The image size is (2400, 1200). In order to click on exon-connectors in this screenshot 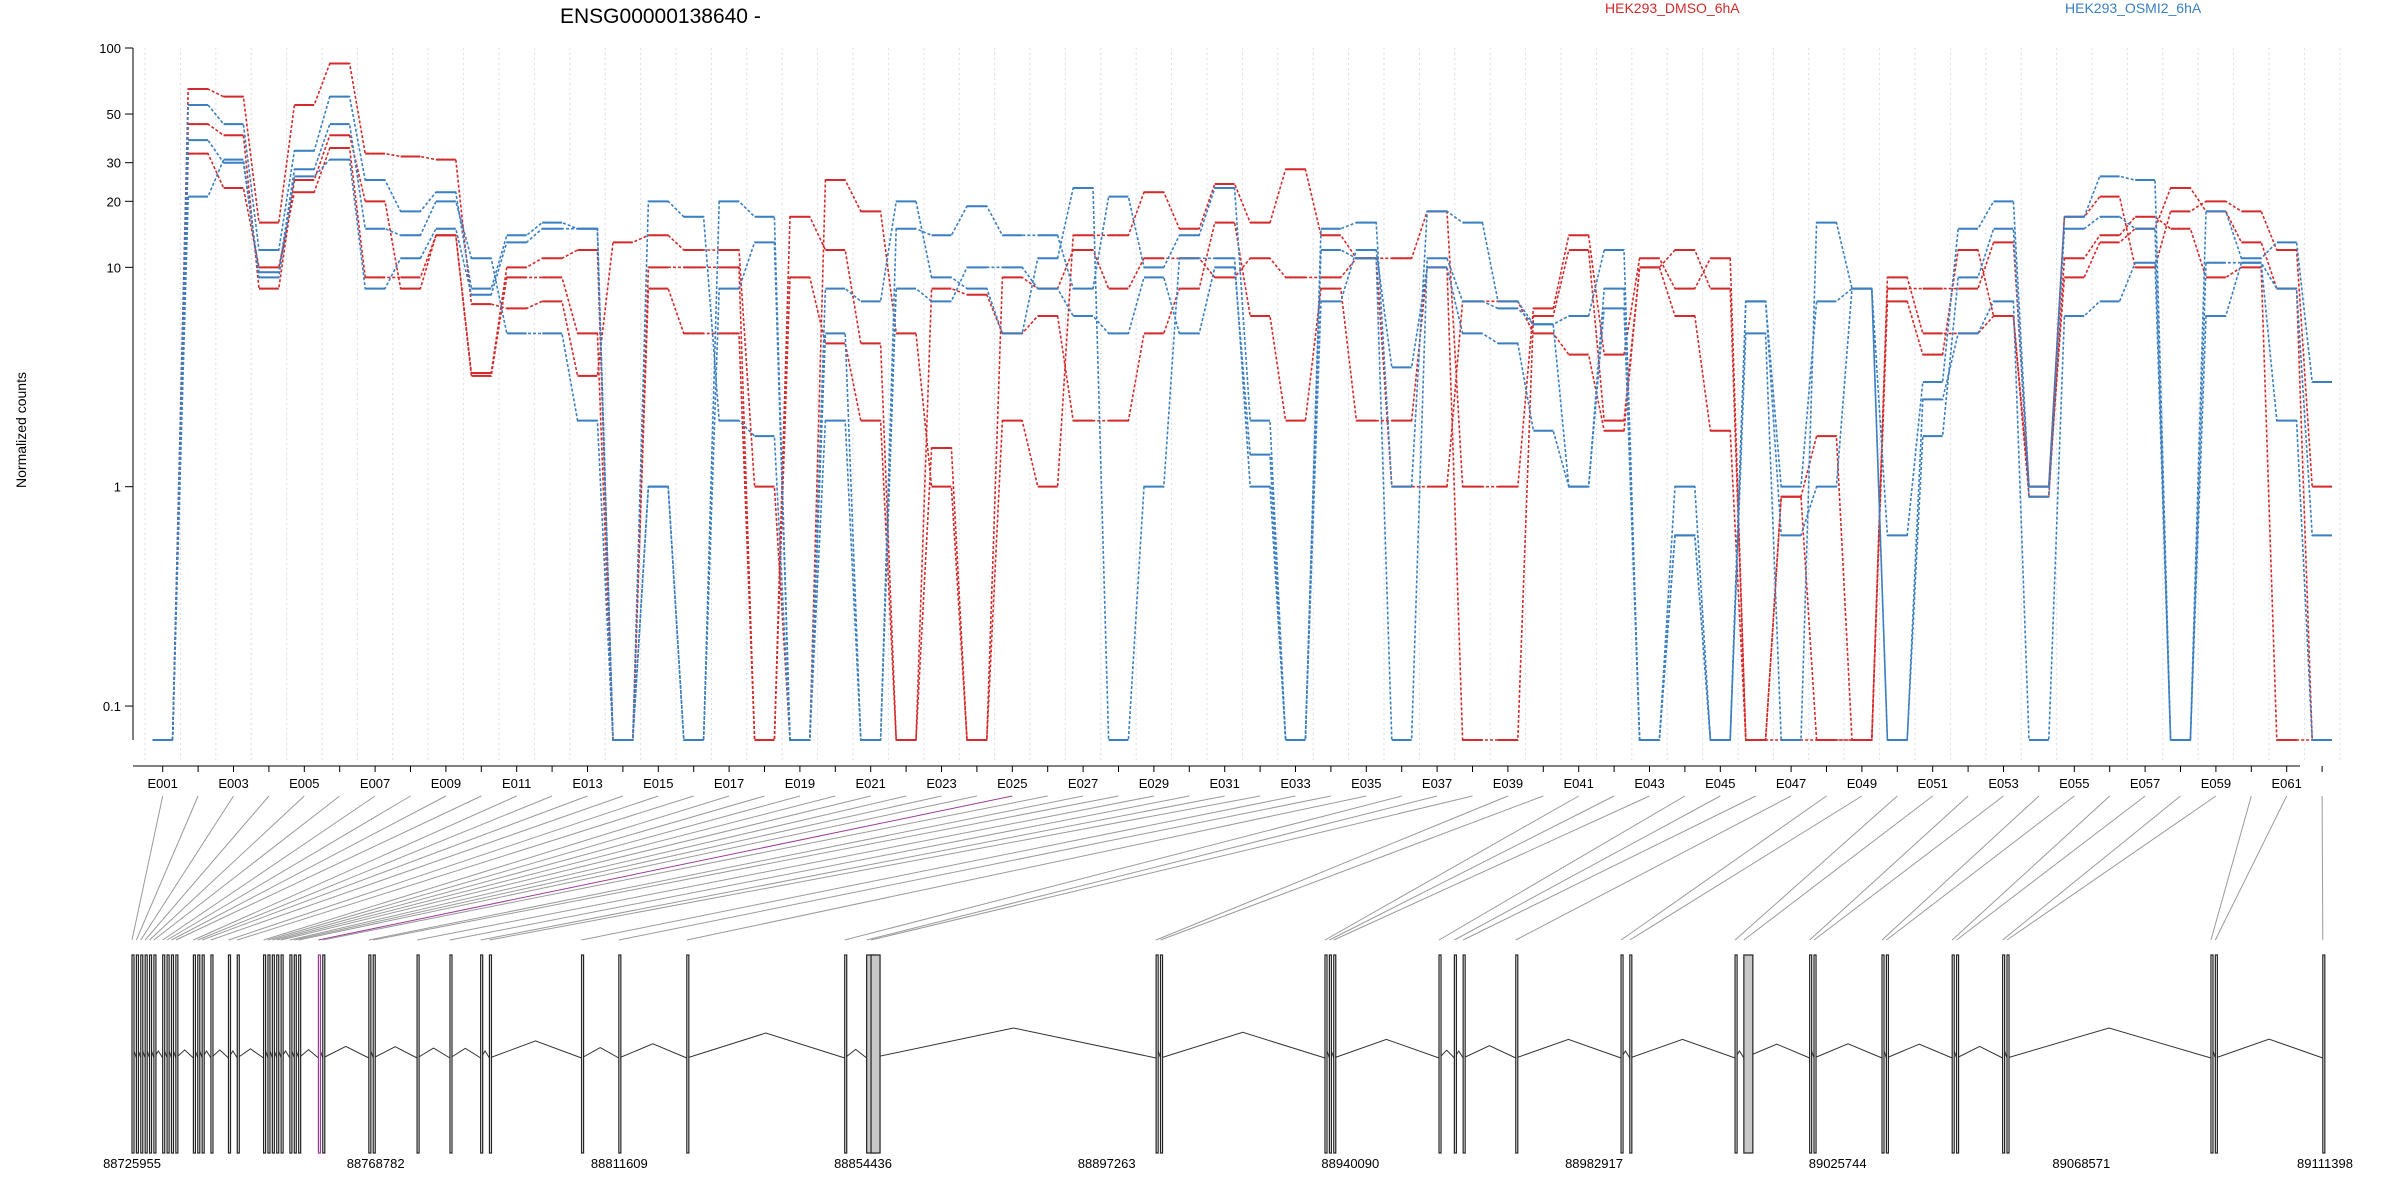, I will do `click(1227, 868)`.